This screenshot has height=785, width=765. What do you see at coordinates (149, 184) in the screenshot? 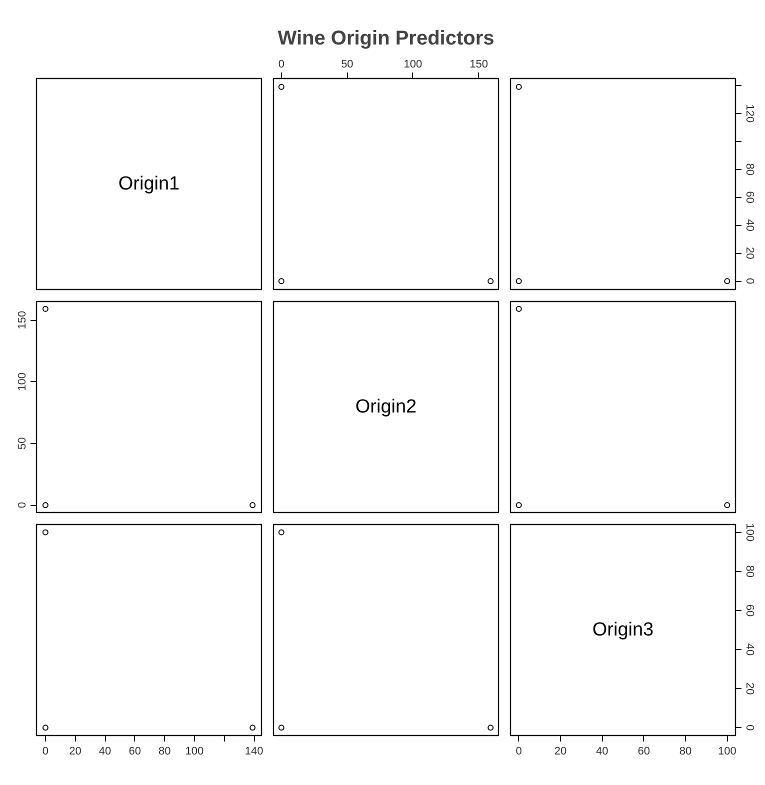
I see `annotation: Origin1` at bounding box center [149, 184].